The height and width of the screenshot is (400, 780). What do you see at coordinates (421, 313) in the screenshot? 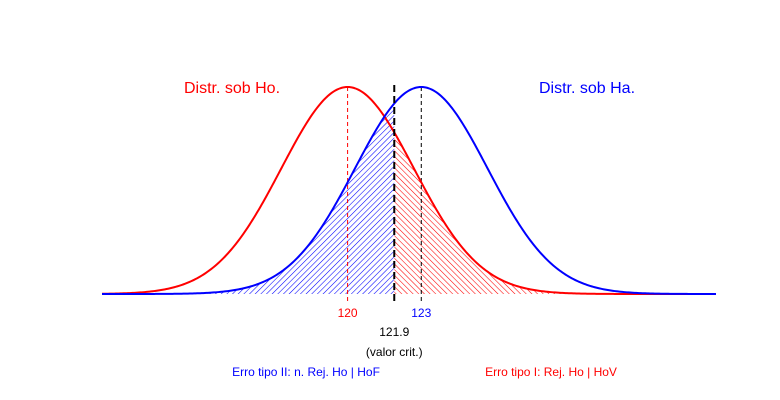
I see `ha-mean-tick-label: 123` at bounding box center [421, 313].